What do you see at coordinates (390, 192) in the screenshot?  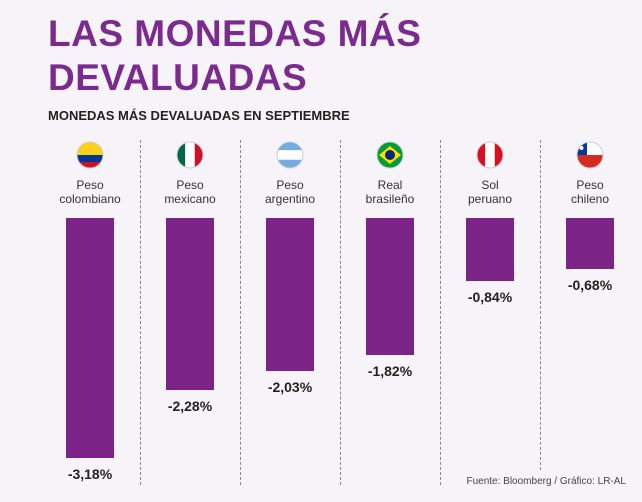 I see `category-label: Real brasileño` at bounding box center [390, 192].